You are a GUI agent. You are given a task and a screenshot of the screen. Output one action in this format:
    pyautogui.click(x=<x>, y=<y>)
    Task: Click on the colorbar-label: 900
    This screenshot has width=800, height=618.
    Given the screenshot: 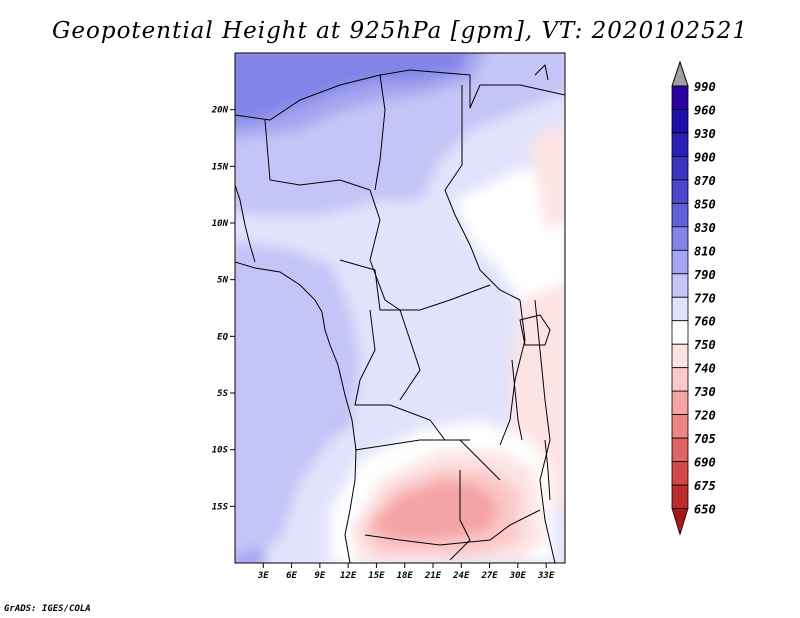 What is the action you would take?
    pyautogui.click(x=705, y=157)
    